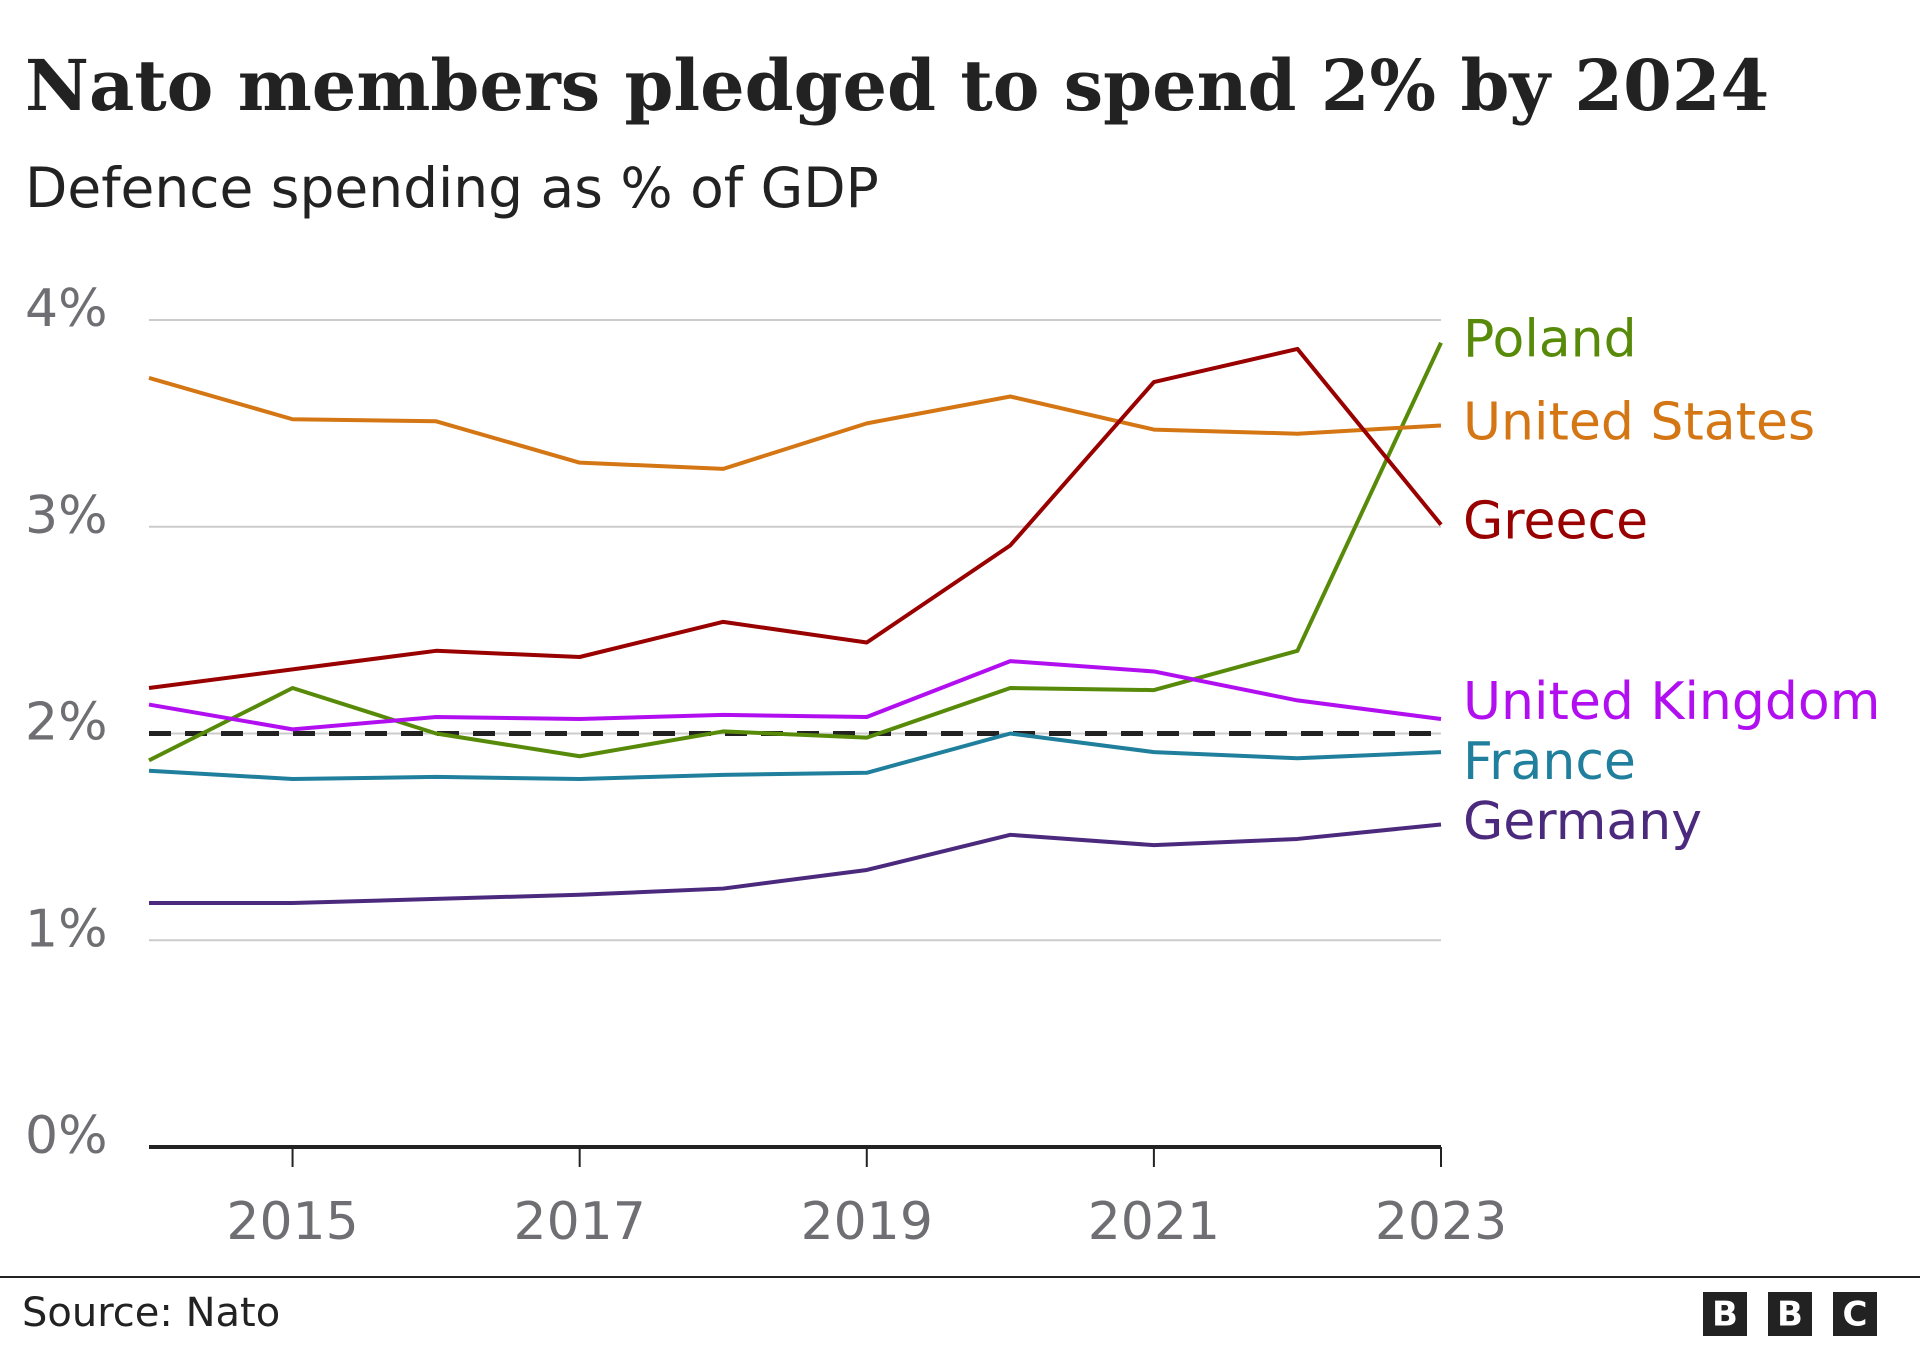 Image resolution: width=1920 pixels, height=1354 pixels. I want to click on legend-label: Germany, so click(1582, 822).